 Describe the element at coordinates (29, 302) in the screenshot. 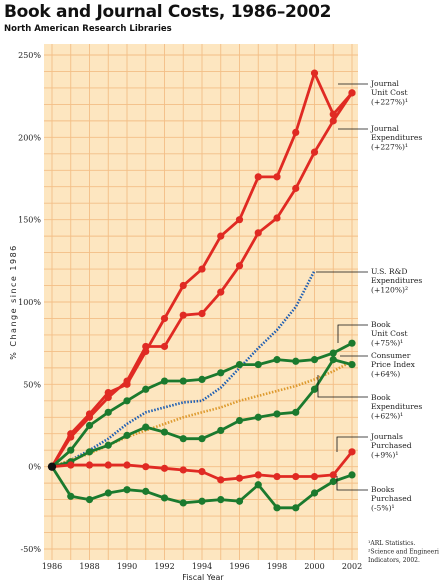

I see `y-tick-label: 100%` at that location.